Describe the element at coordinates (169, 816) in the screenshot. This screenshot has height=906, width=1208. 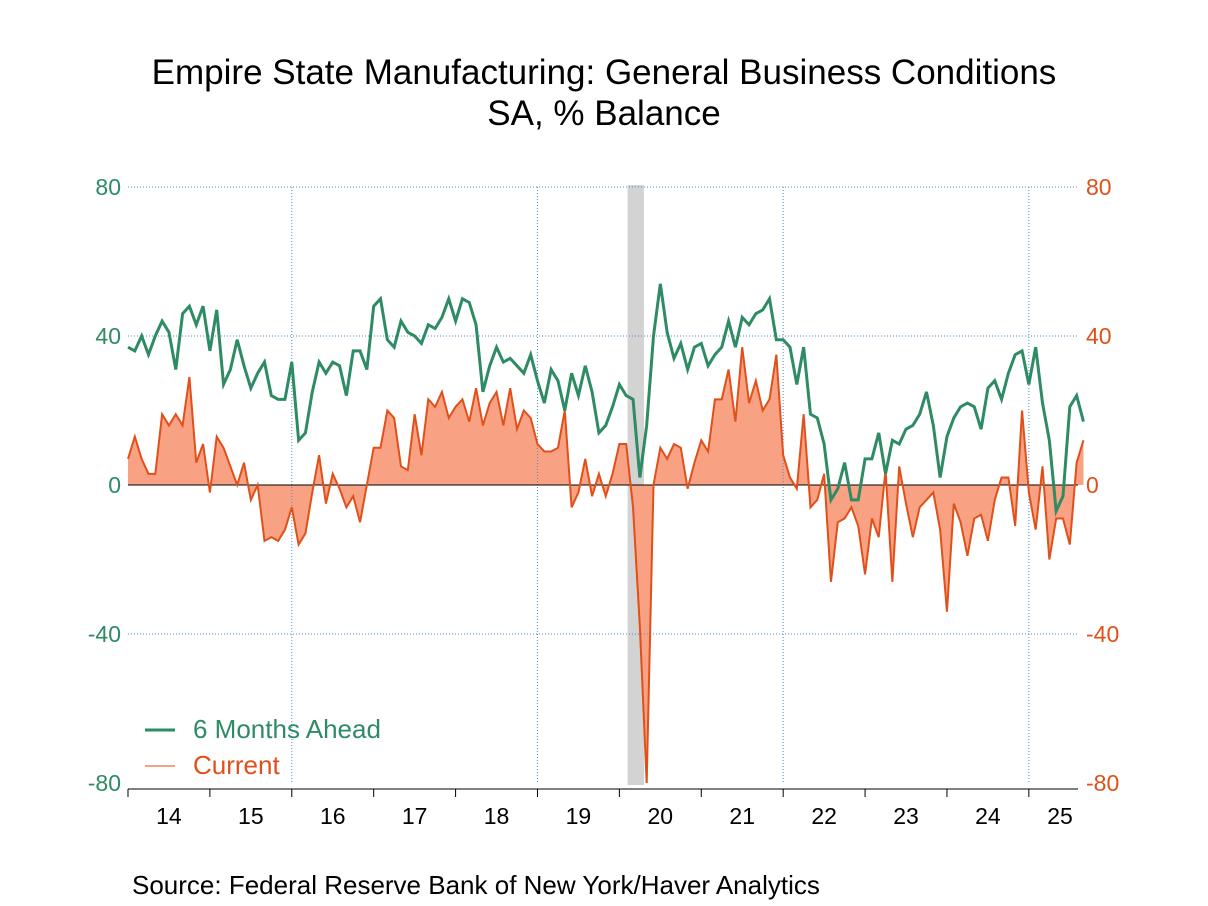
I see `x-tick-label: 14` at that location.